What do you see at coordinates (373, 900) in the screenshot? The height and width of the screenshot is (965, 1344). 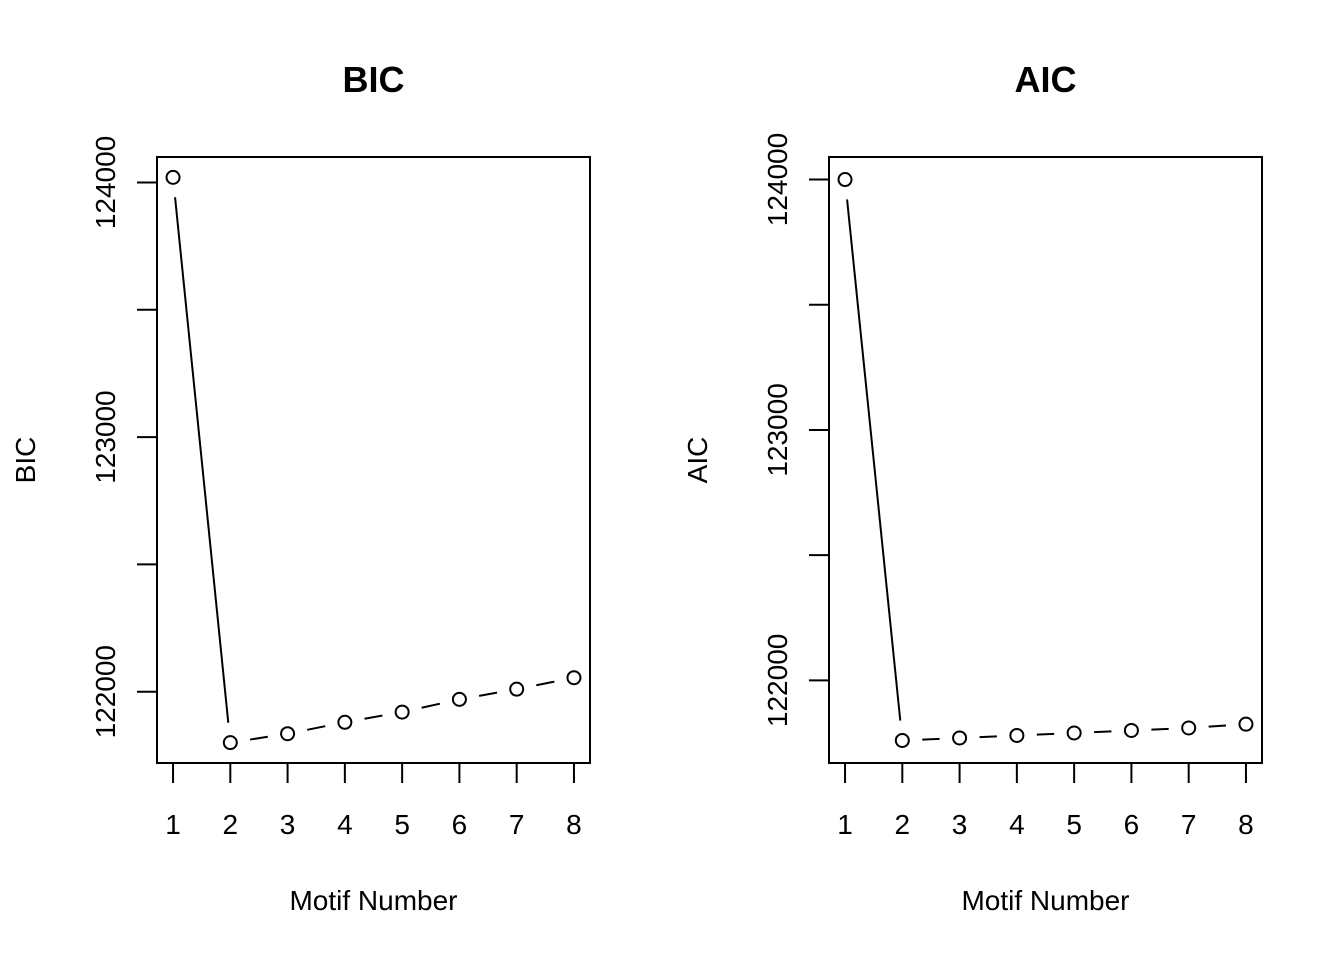 I see `bic-x-axis-label: Motif Number` at bounding box center [373, 900].